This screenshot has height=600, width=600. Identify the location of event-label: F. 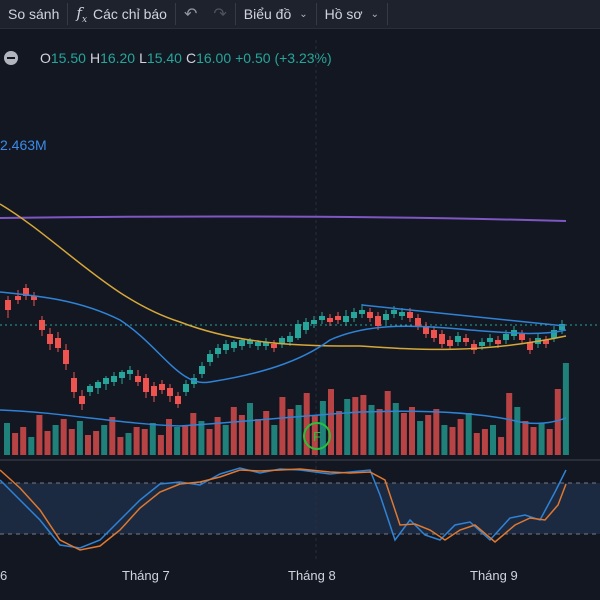
(317, 436).